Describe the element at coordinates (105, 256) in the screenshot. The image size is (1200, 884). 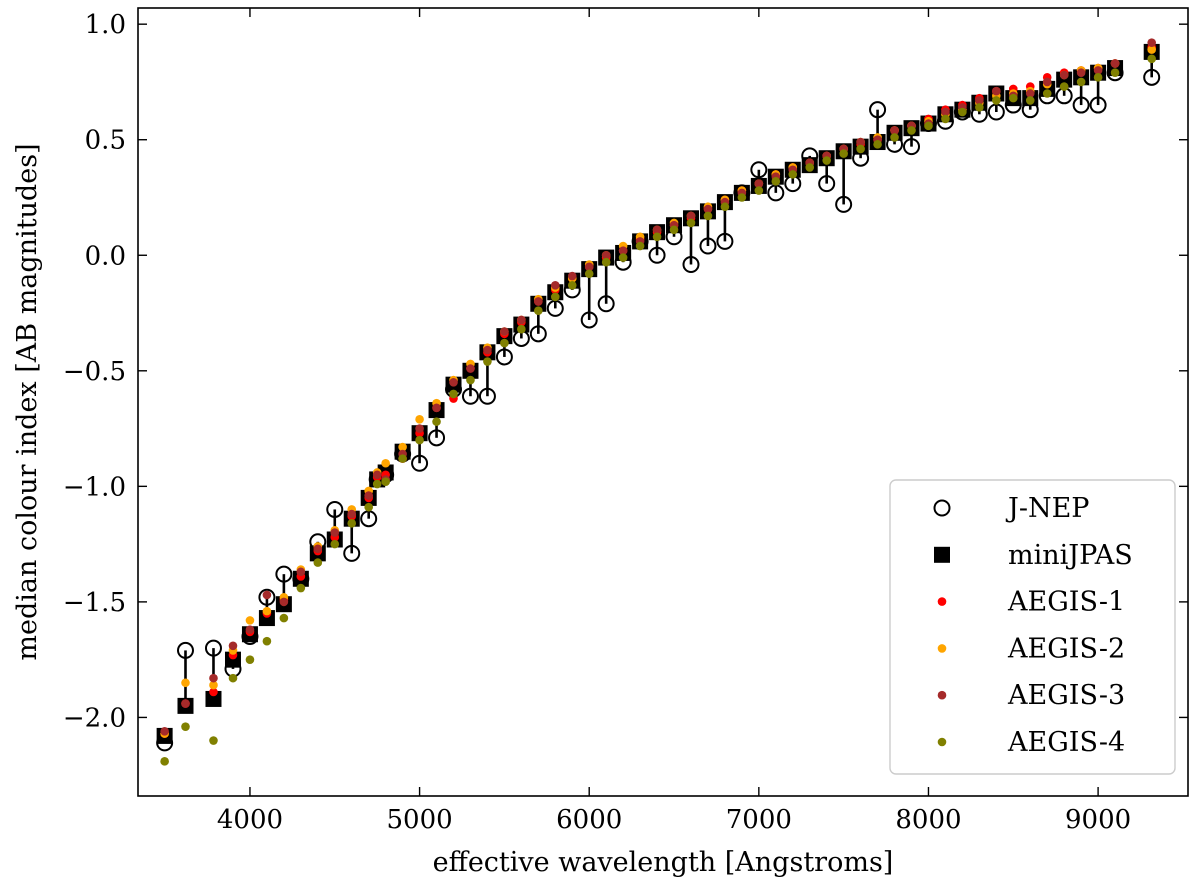
I see `y-tick-label: 0.0` at that location.